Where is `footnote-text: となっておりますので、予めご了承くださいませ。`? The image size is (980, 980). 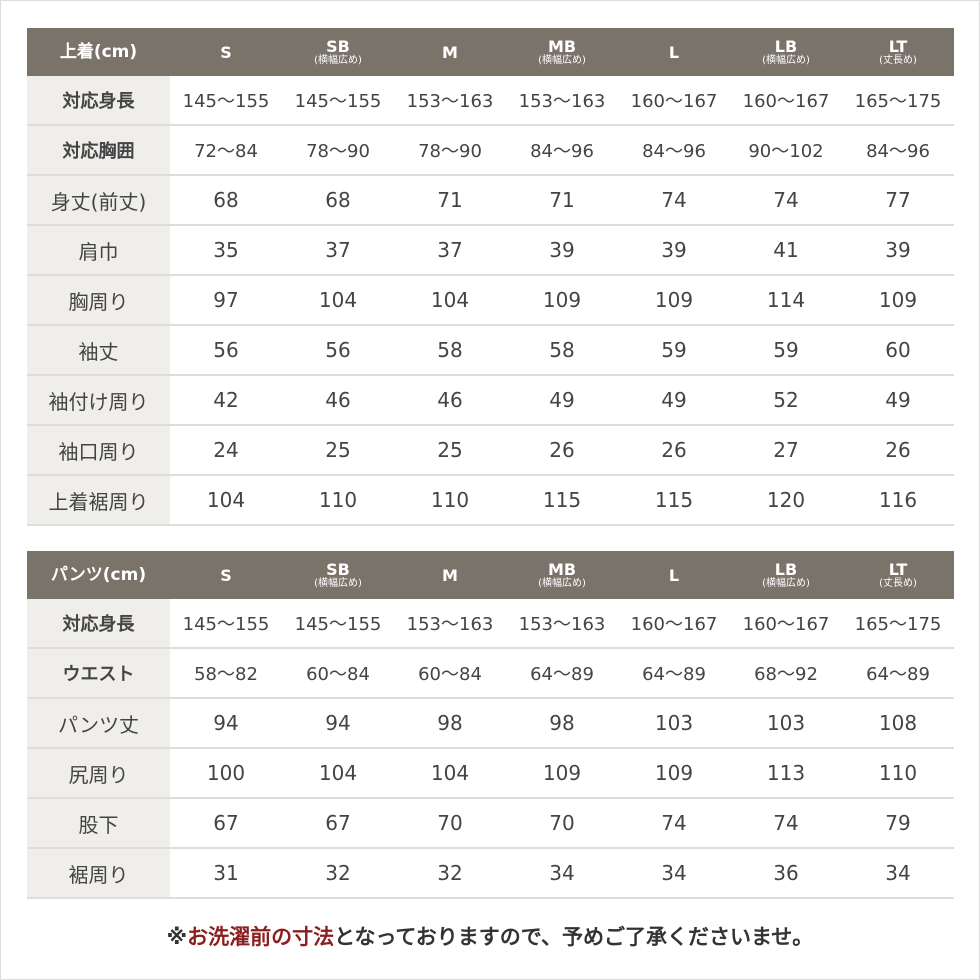
footnote-text: となっておりますので、予めご了承くださいませ。 is located at coordinates (574, 937).